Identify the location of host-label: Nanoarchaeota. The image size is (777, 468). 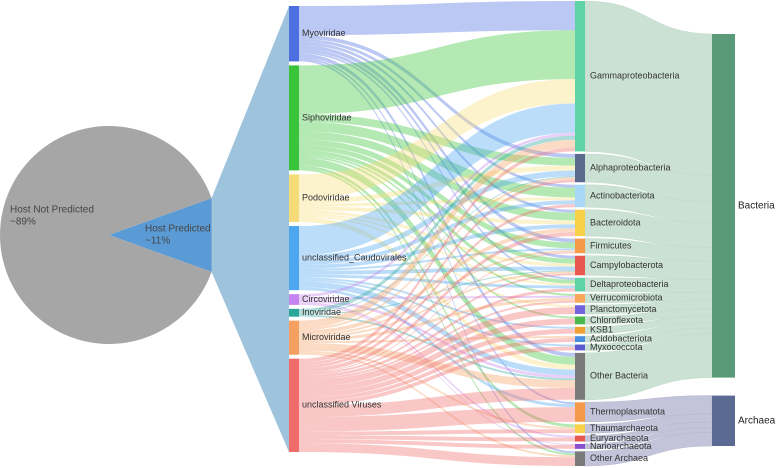
(621, 446).